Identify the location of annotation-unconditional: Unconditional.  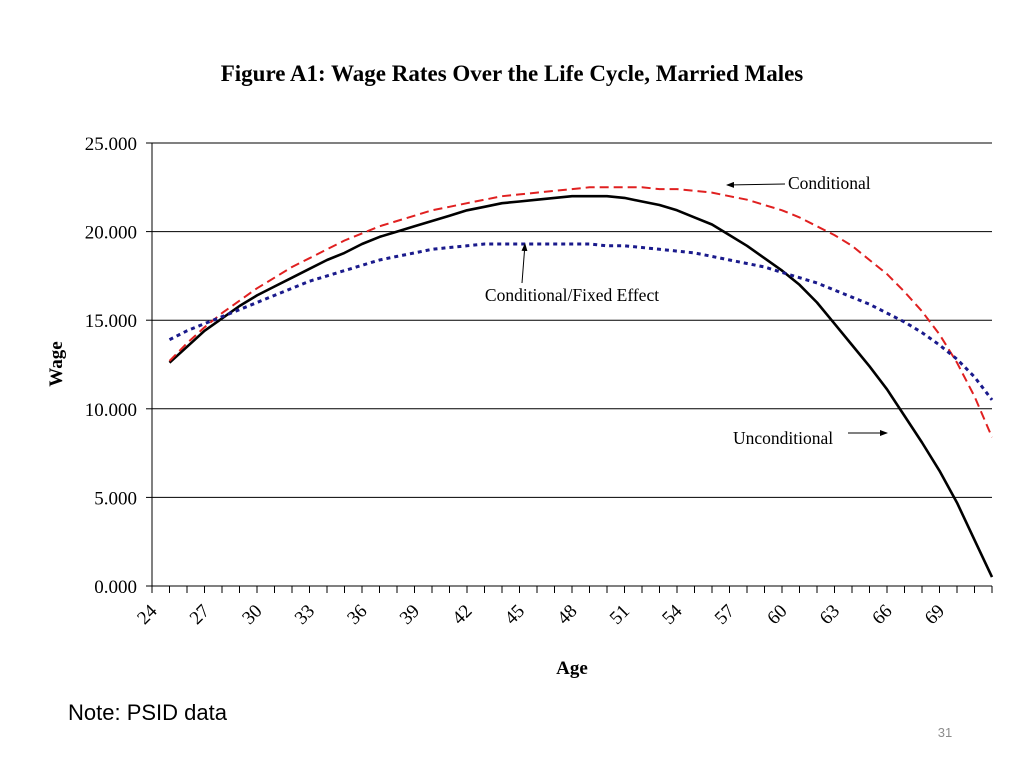
(783, 438).